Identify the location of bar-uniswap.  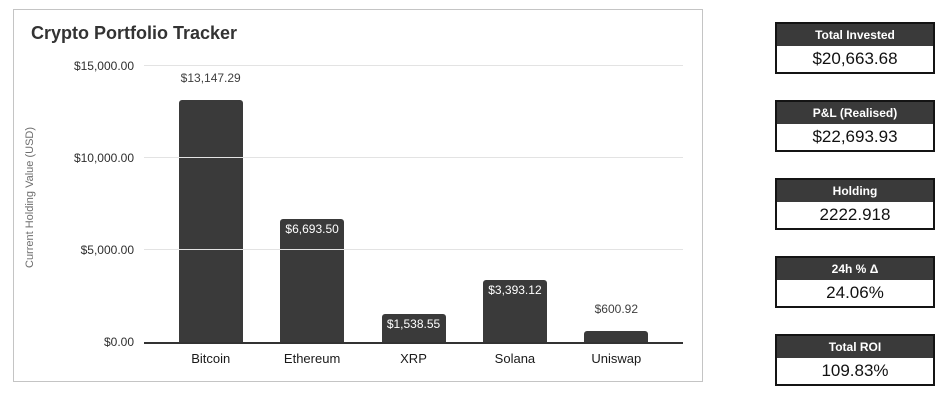
(616, 336).